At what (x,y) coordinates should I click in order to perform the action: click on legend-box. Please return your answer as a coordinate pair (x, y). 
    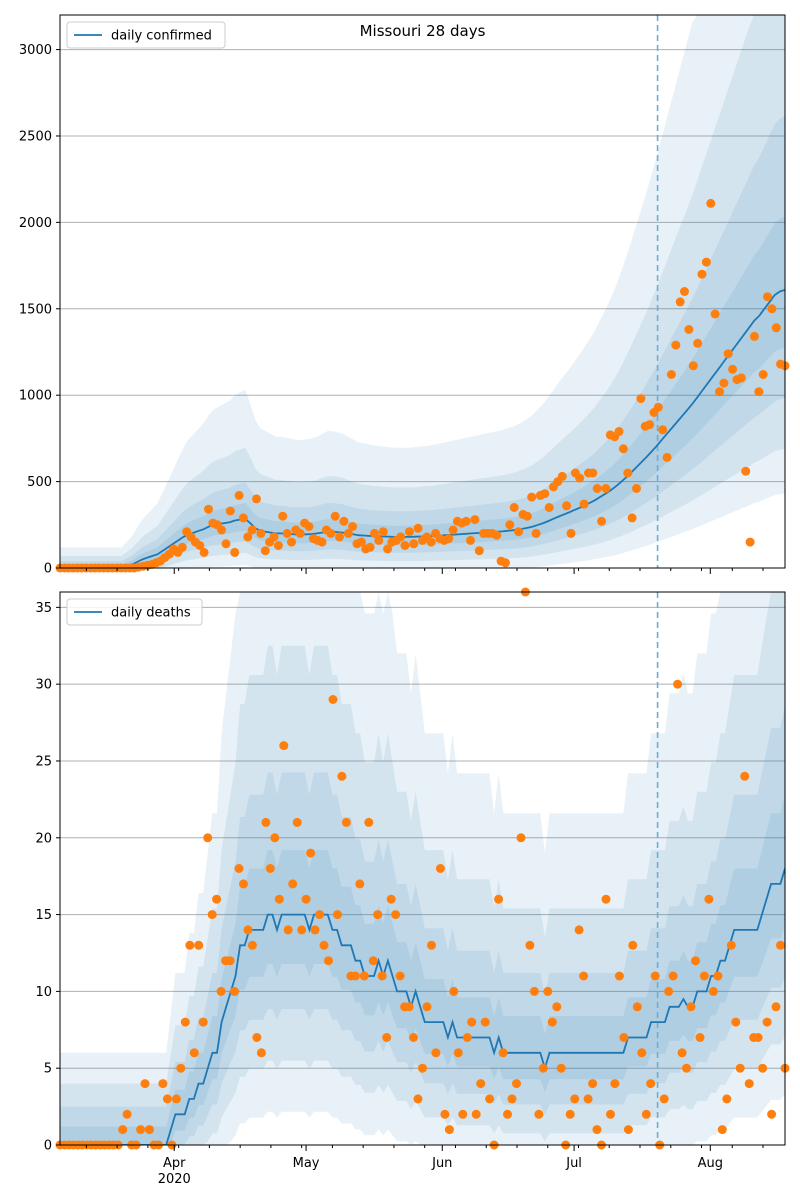
    Looking at the image, I should click on (146, 35).